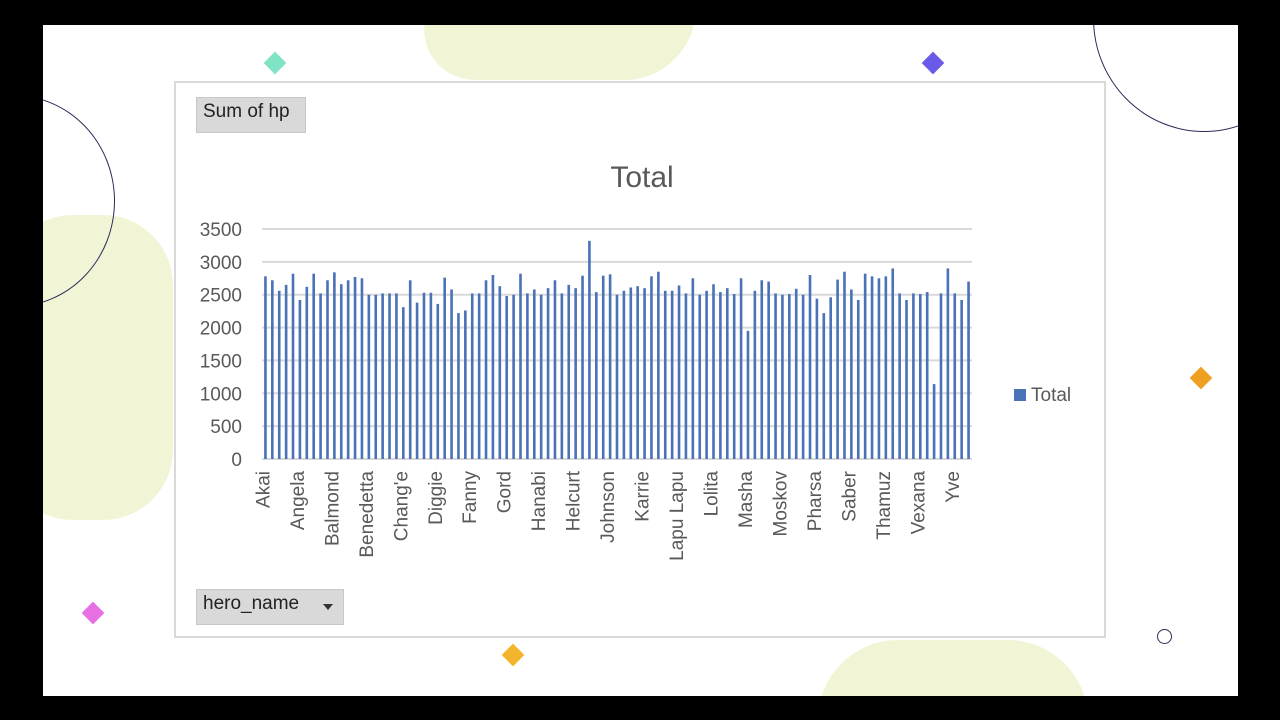  What do you see at coordinates (401, 506) in the screenshot?
I see `x-tick-label: Chang'e` at bounding box center [401, 506].